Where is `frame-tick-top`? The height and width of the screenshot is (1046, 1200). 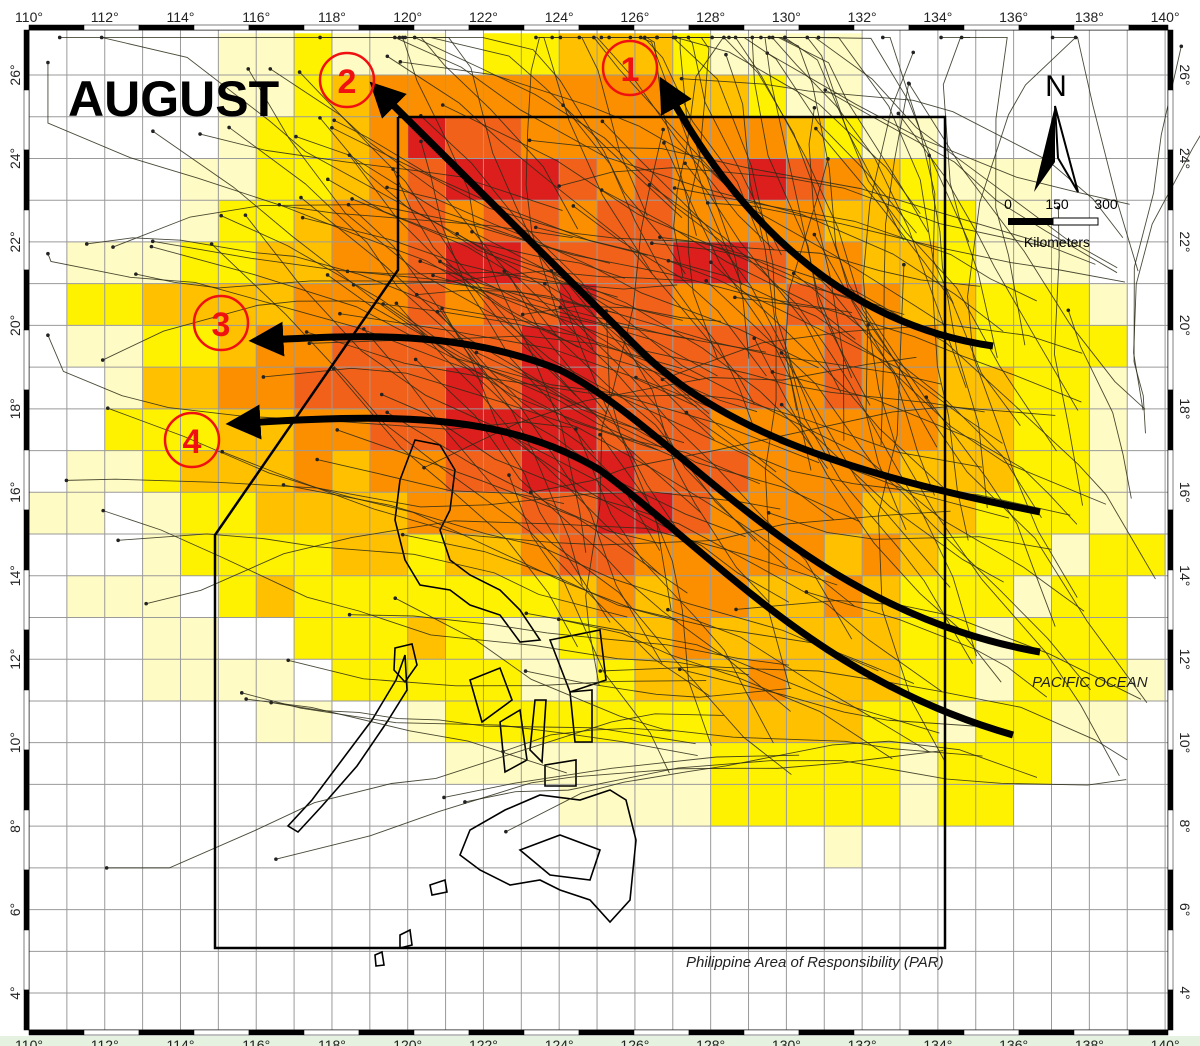 frame-tick-top is located at coordinates (441, 27).